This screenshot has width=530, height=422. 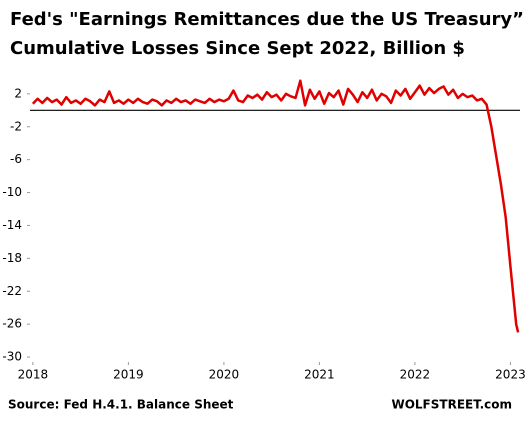 I want to click on x-tick-label: 2018, so click(x=33, y=375).